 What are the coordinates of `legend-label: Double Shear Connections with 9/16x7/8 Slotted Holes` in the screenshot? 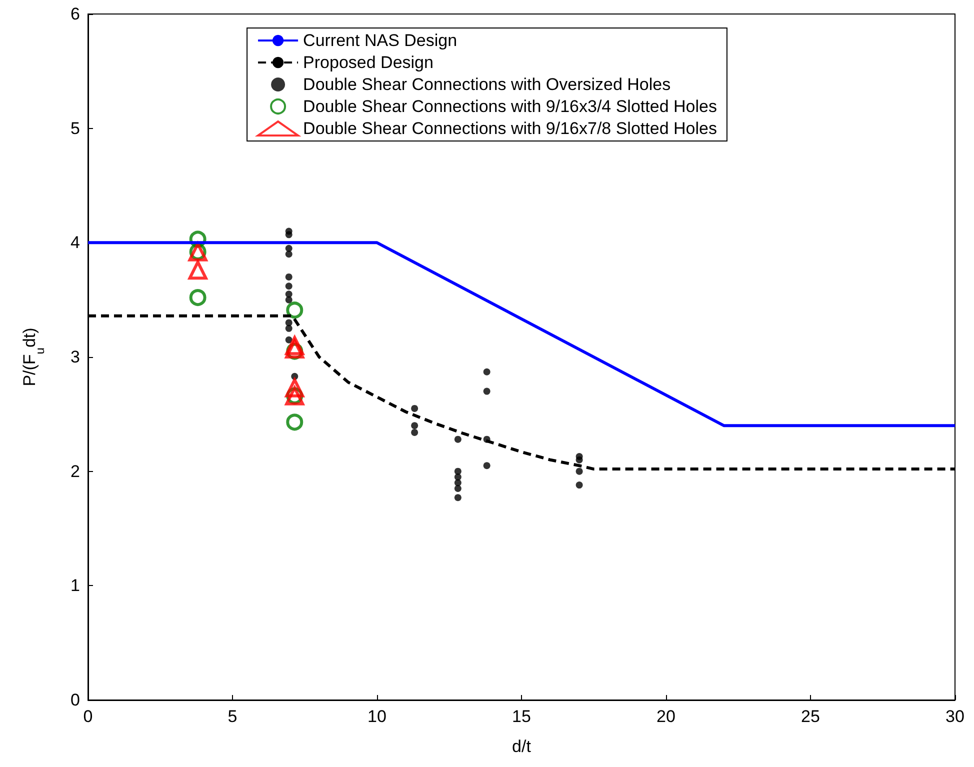 It's located at (510, 128).